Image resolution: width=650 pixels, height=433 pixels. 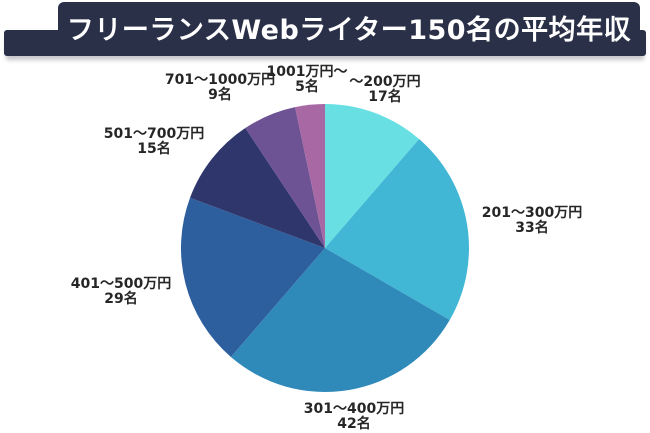 I want to click on slice-range-label: 201〜300万円, so click(x=532, y=213).